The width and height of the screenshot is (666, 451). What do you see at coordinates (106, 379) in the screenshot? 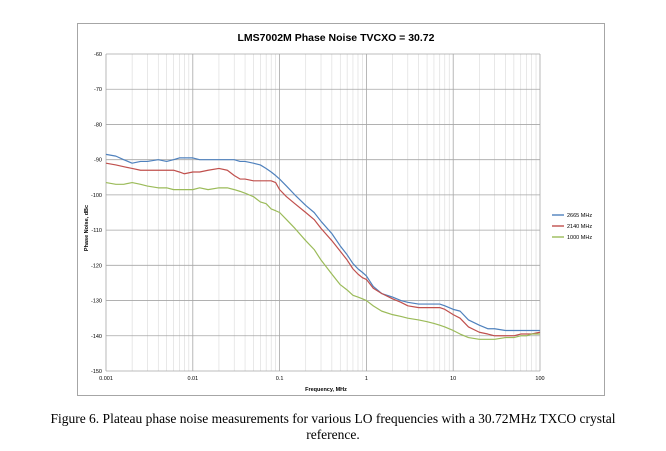
I see `x-tick-label: 0.001` at bounding box center [106, 379].